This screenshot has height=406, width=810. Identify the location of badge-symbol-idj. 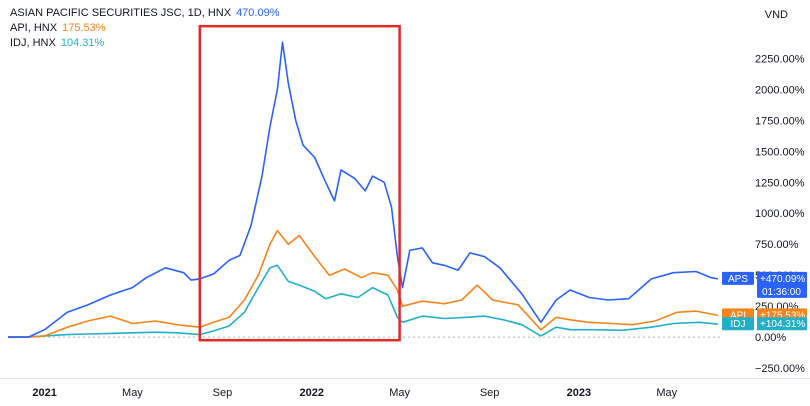
(738, 324).